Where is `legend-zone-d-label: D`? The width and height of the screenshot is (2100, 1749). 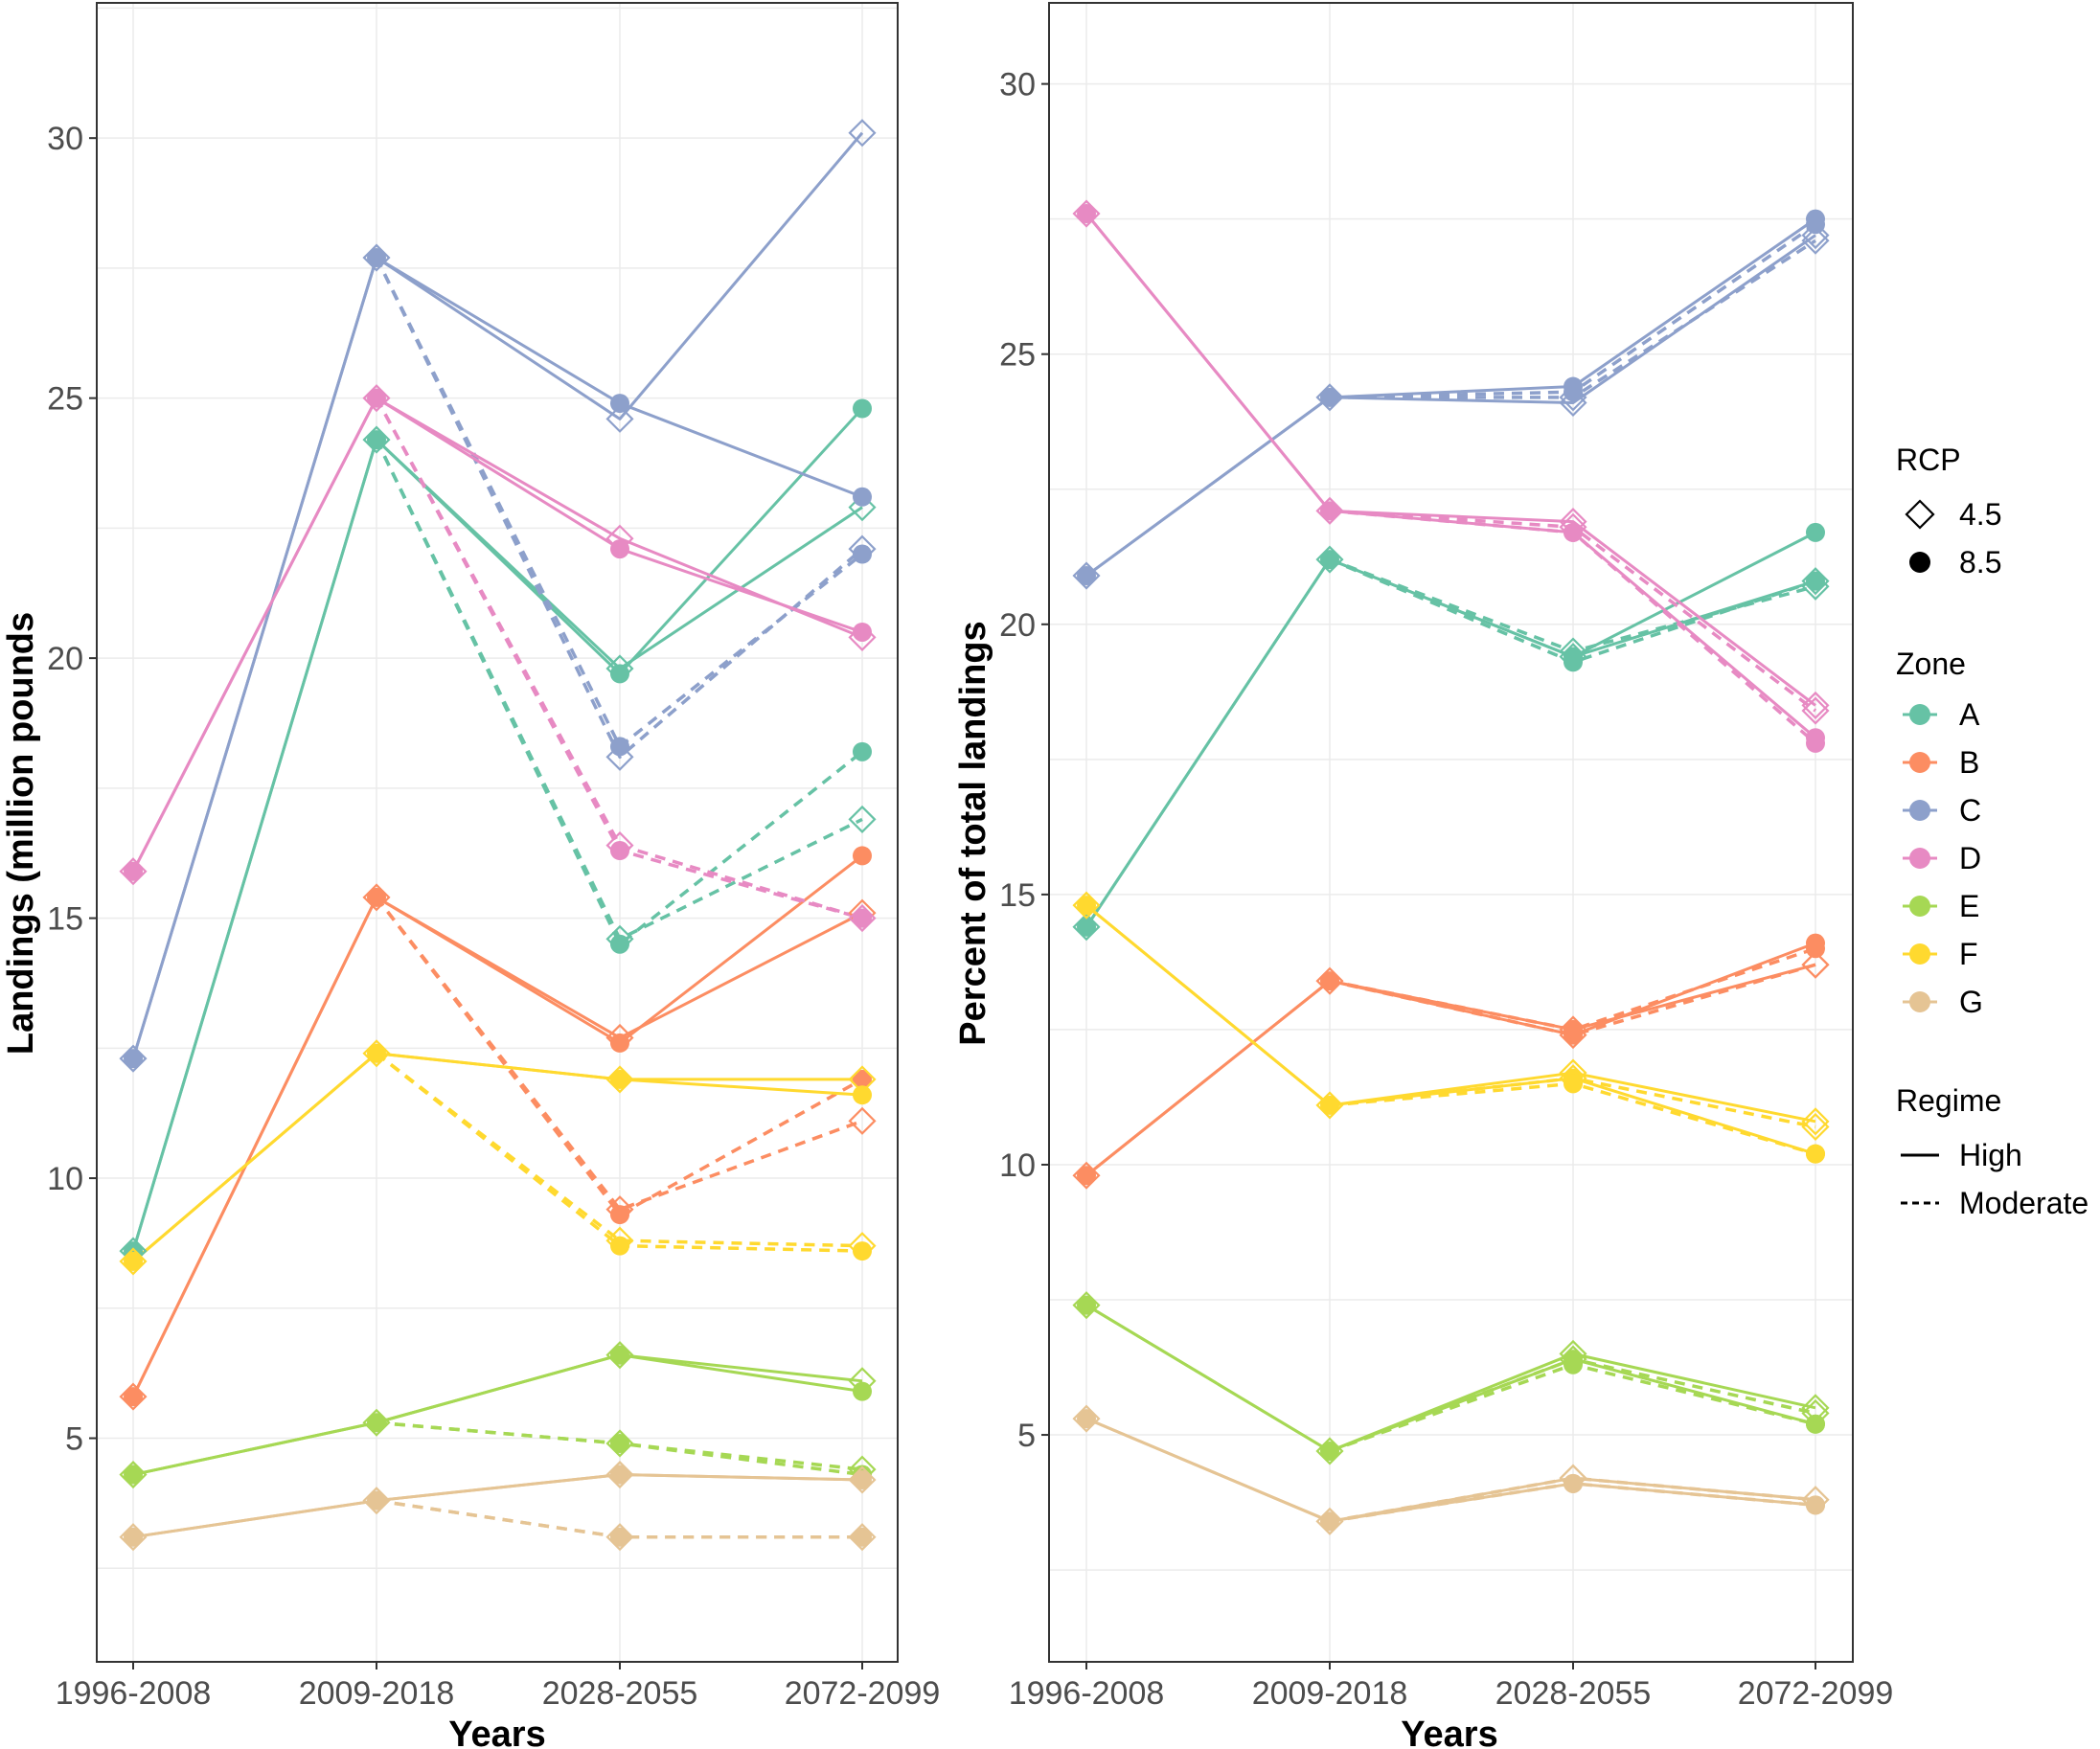
legend-zone-d-label: D is located at coordinates (1970, 858).